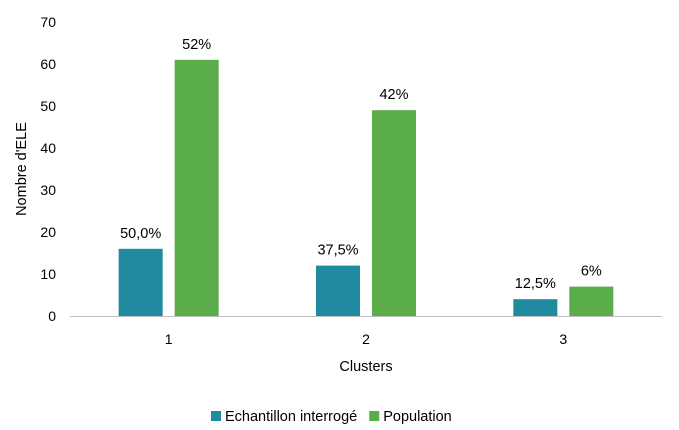  What do you see at coordinates (48, 64) in the screenshot?
I see `y-tick-label: 60` at bounding box center [48, 64].